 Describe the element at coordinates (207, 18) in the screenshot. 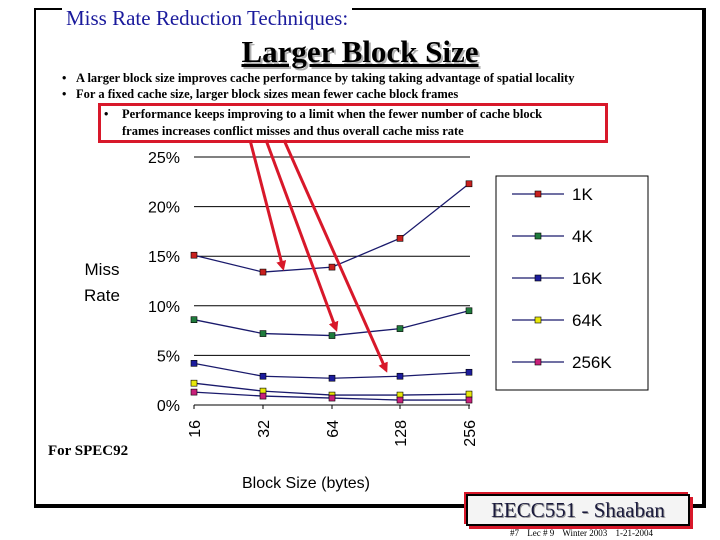

I see `section-title: Miss Rate Reduction Techniques:` at that location.